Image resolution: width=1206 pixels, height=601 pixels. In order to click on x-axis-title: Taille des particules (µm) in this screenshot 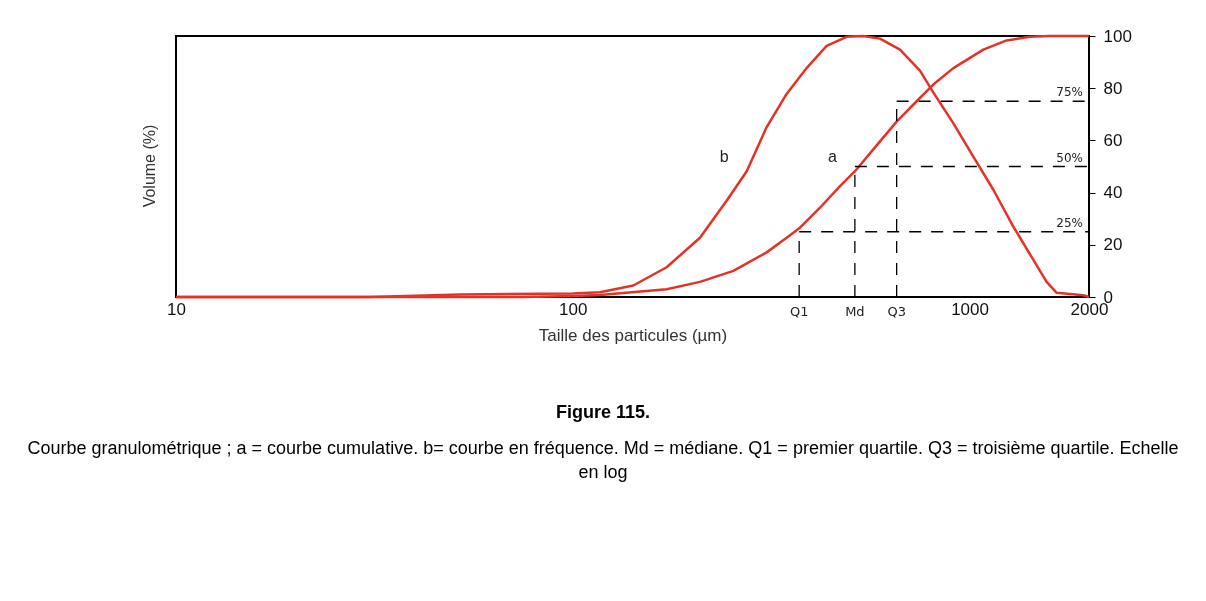, I will do `click(633, 335)`.